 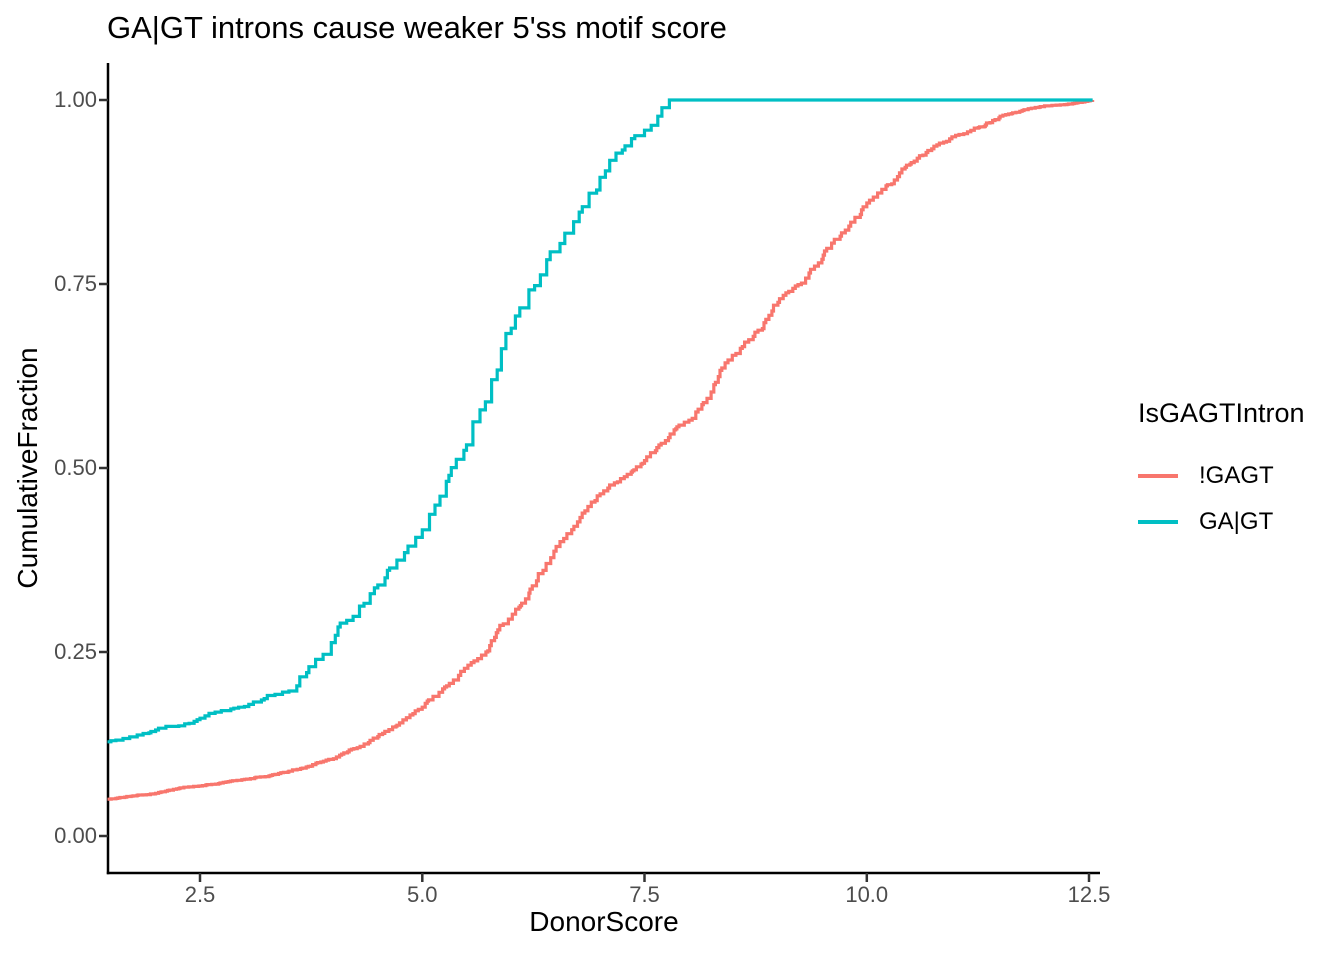 I want to click on x-tick-label: 12.5, so click(x=1089, y=894).